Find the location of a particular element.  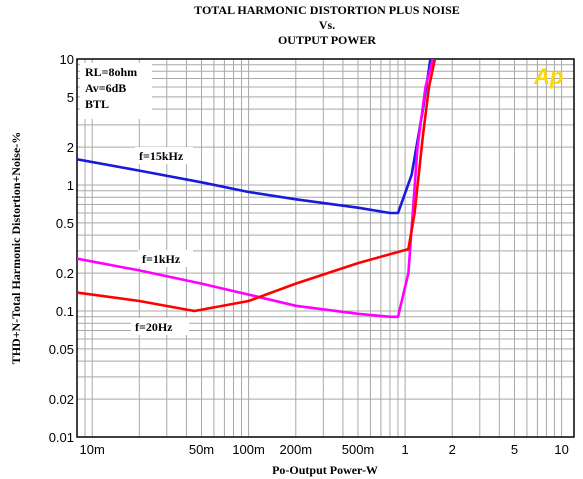

chart-title-line-3: OUTPUT POWER is located at coordinates (327, 40).